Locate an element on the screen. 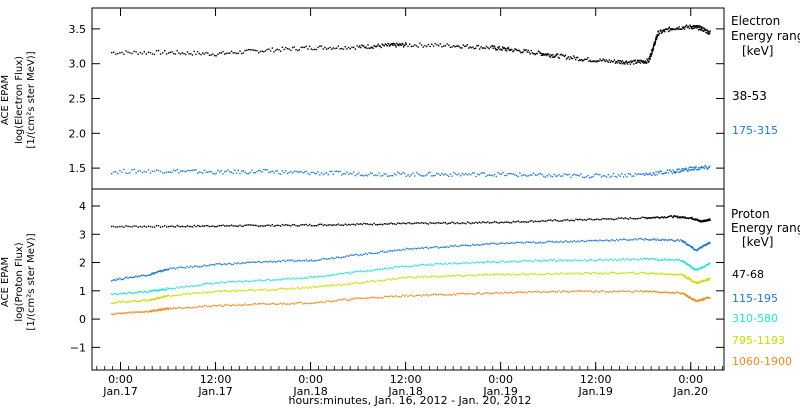 This screenshot has width=800, height=410. electron-ytick-label: 2.0 is located at coordinates (78, 133).